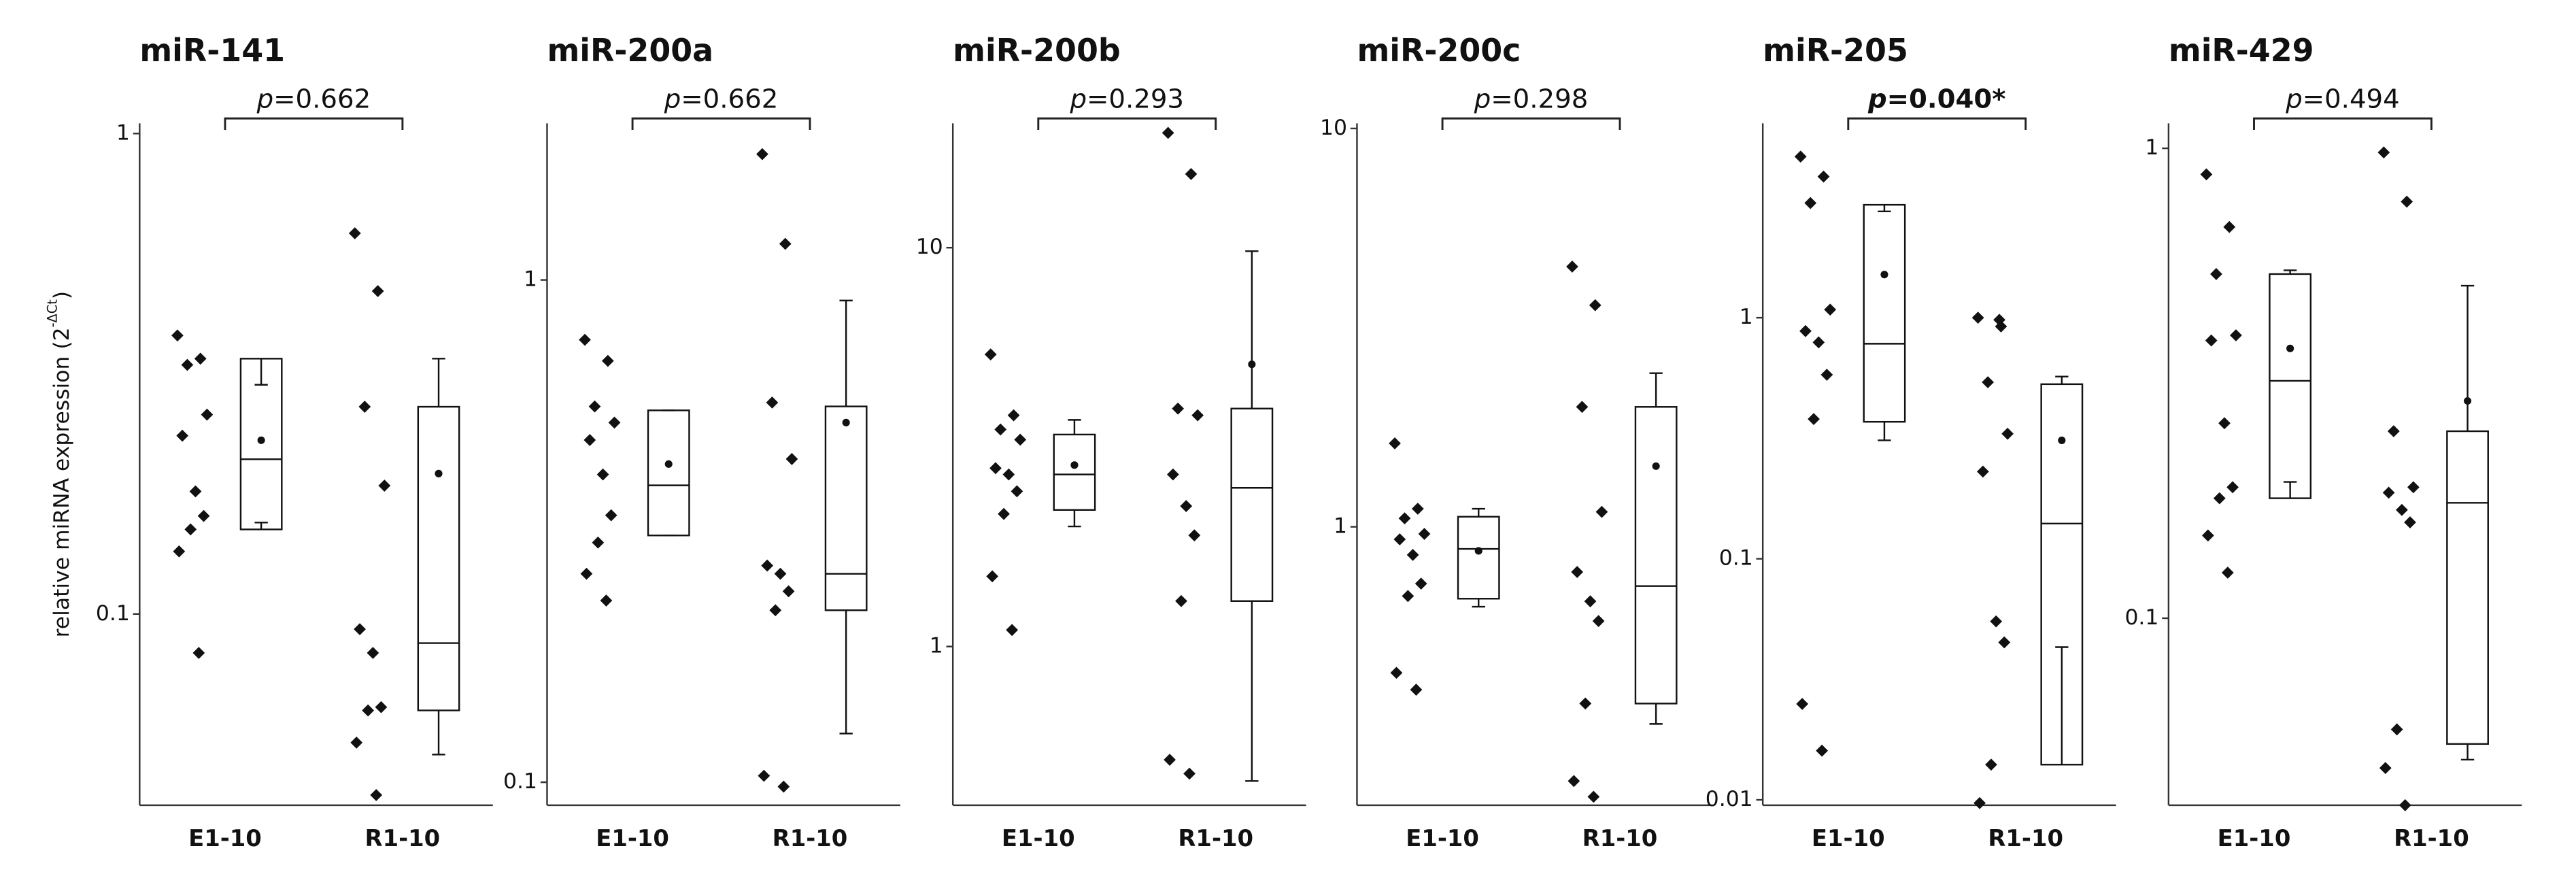 This screenshot has height=876, width=2576. I want to click on p-value: p=0.298, so click(1531, 99).